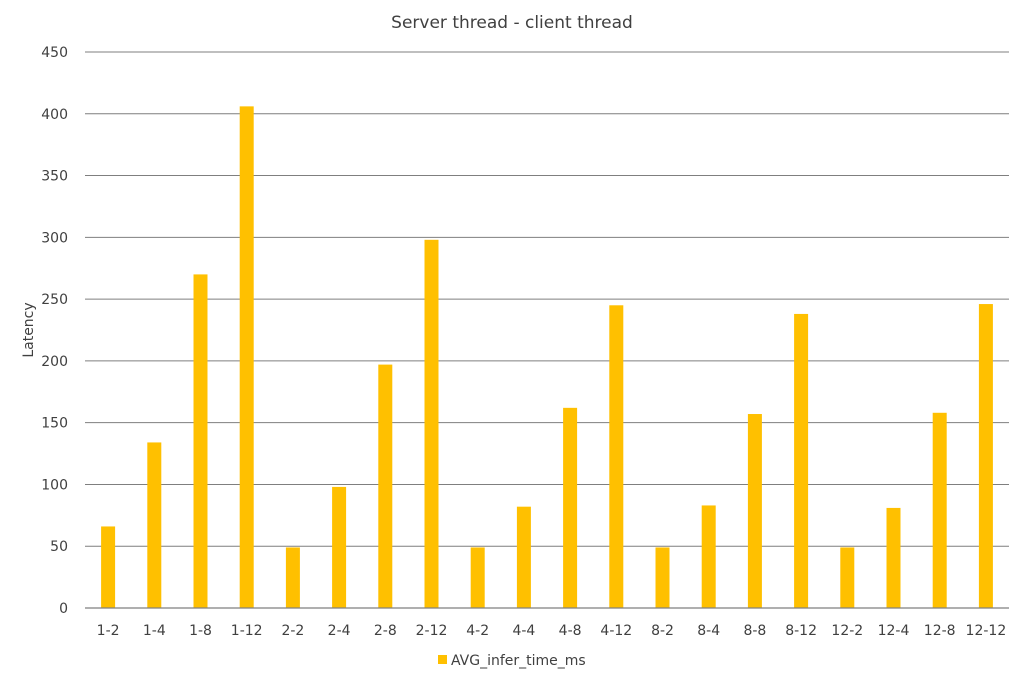 Image resolution: width=1024 pixels, height=684 pixels. Describe the element at coordinates (200, 631) in the screenshot. I see `x-tick-label-1-8: 1-8` at that location.